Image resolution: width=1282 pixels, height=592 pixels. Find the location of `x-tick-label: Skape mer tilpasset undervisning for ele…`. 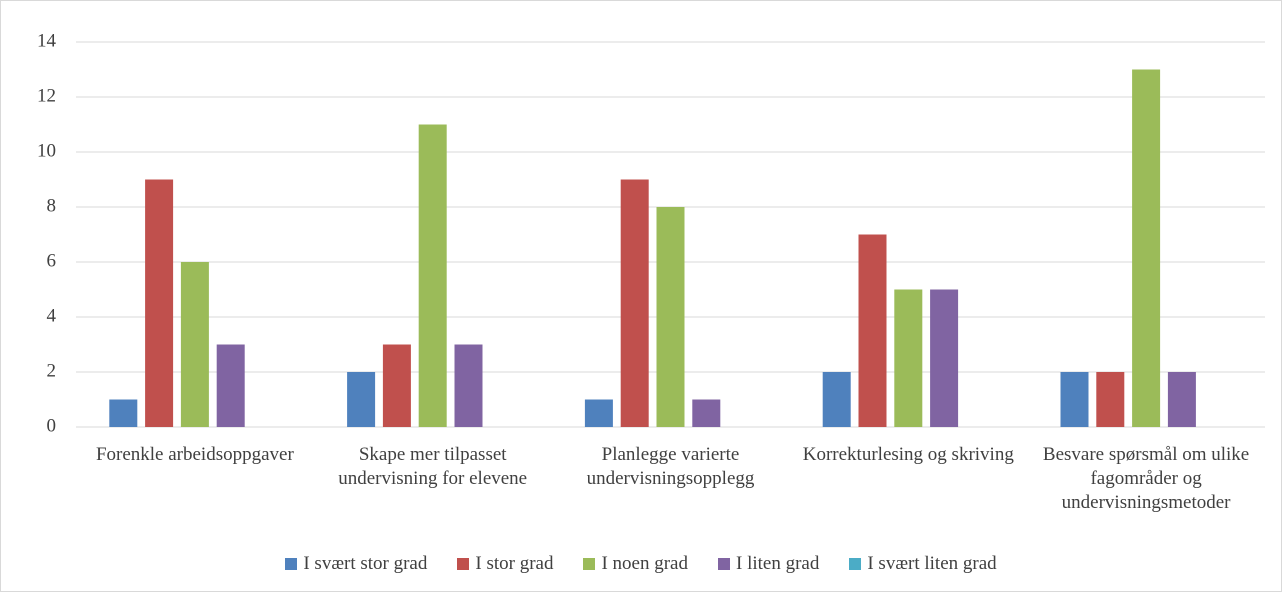

x-tick-label: Skape mer tilpasset undervisning for ele… is located at coordinates (433, 466).